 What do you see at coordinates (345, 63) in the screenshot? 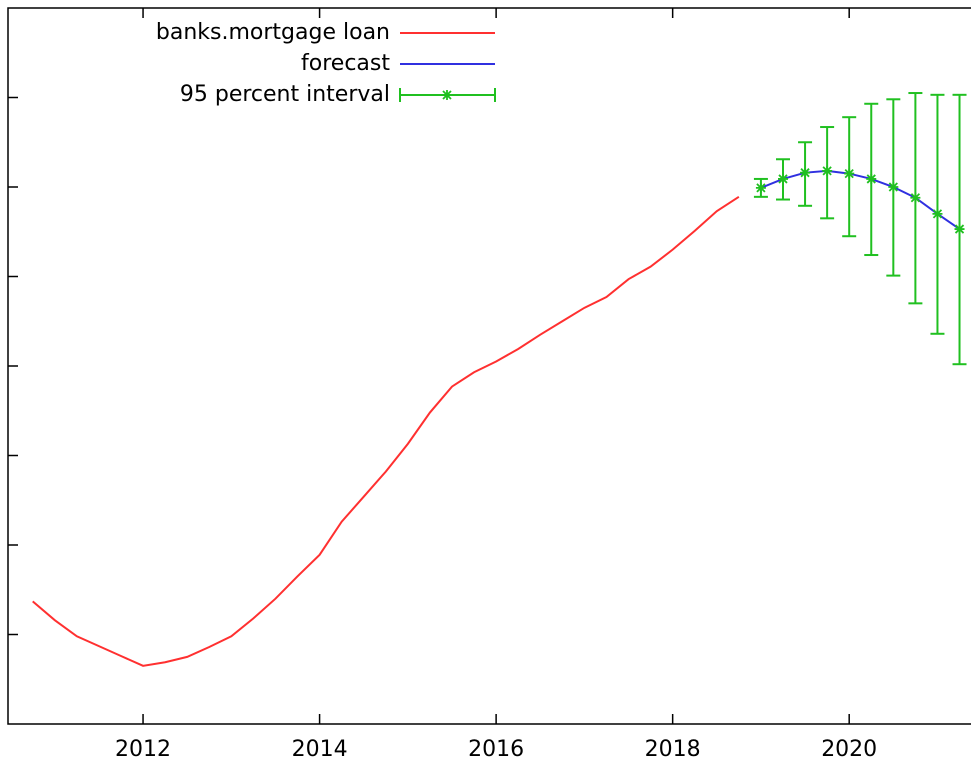
I see `legend-label: forecast` at bounding box center [345, 63].